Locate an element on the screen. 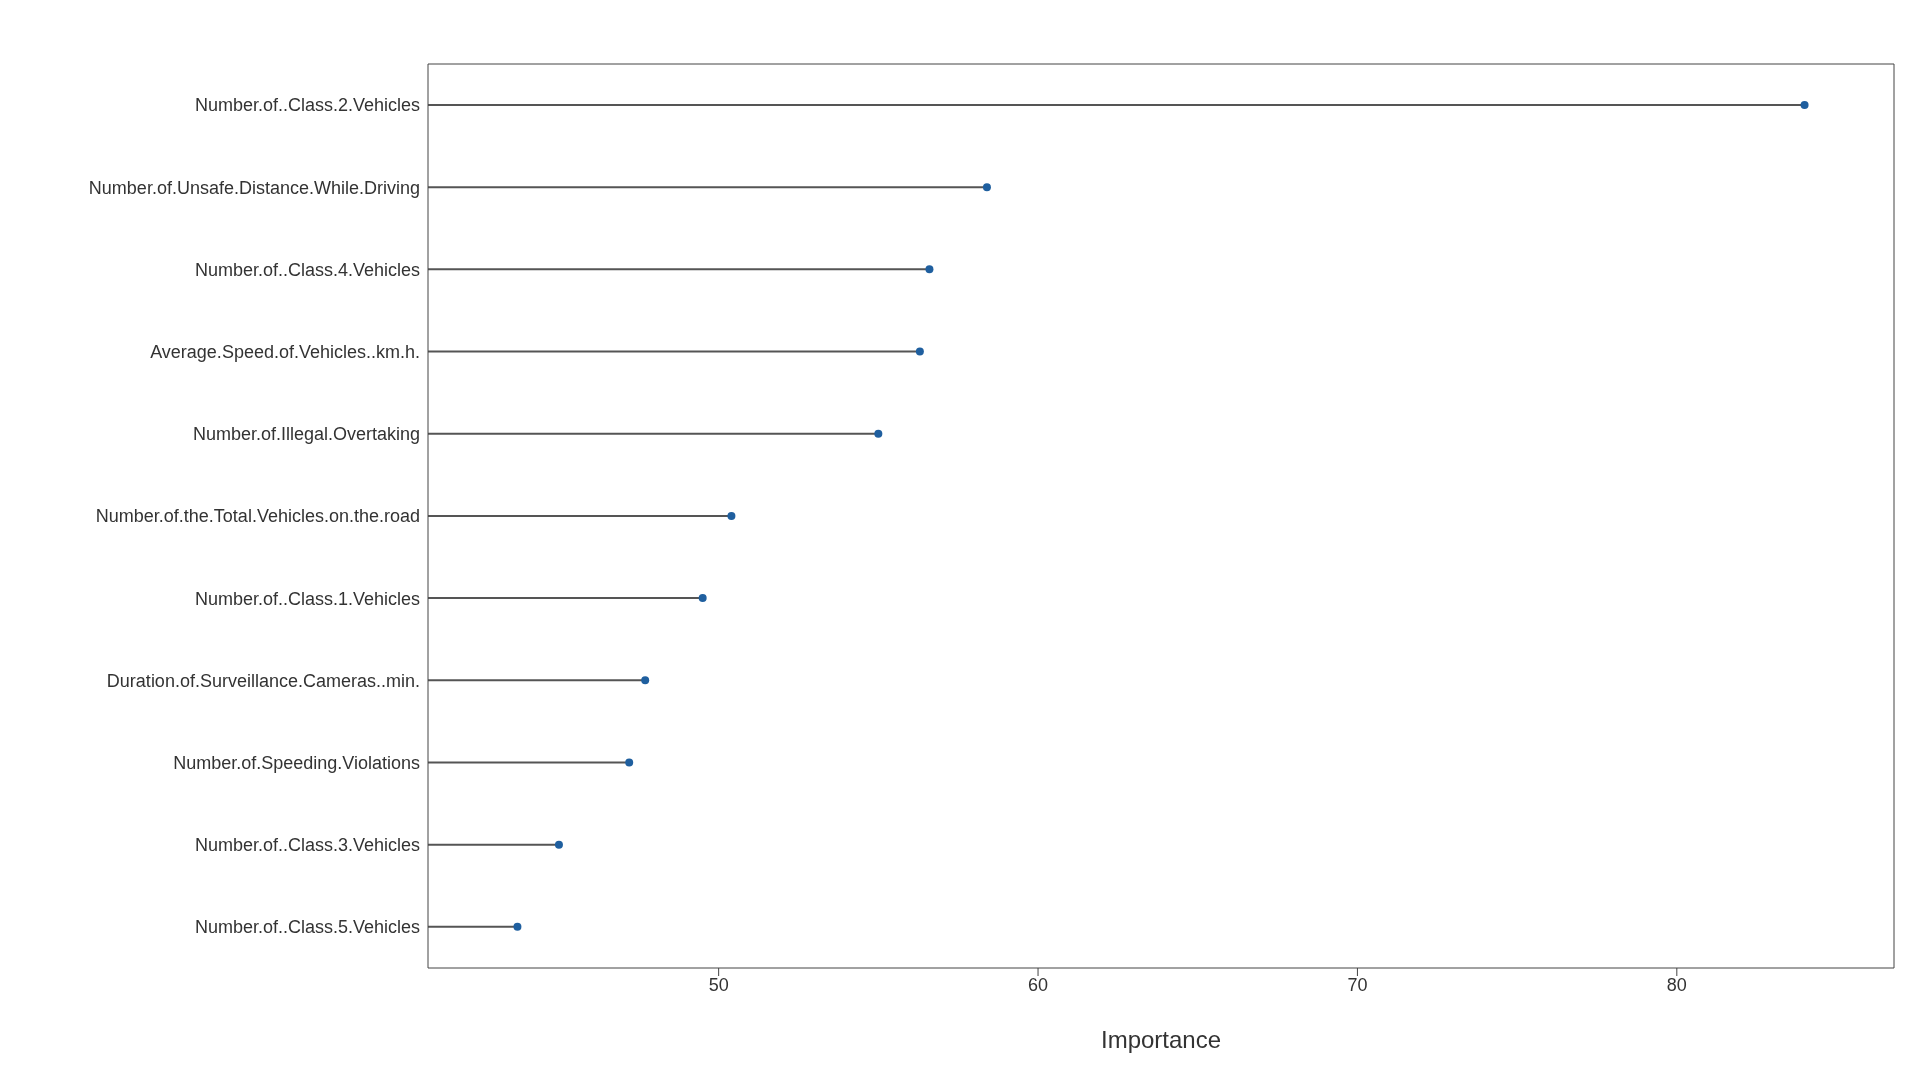  x-tick-label: 80 is located at coordinates (1676, 984).